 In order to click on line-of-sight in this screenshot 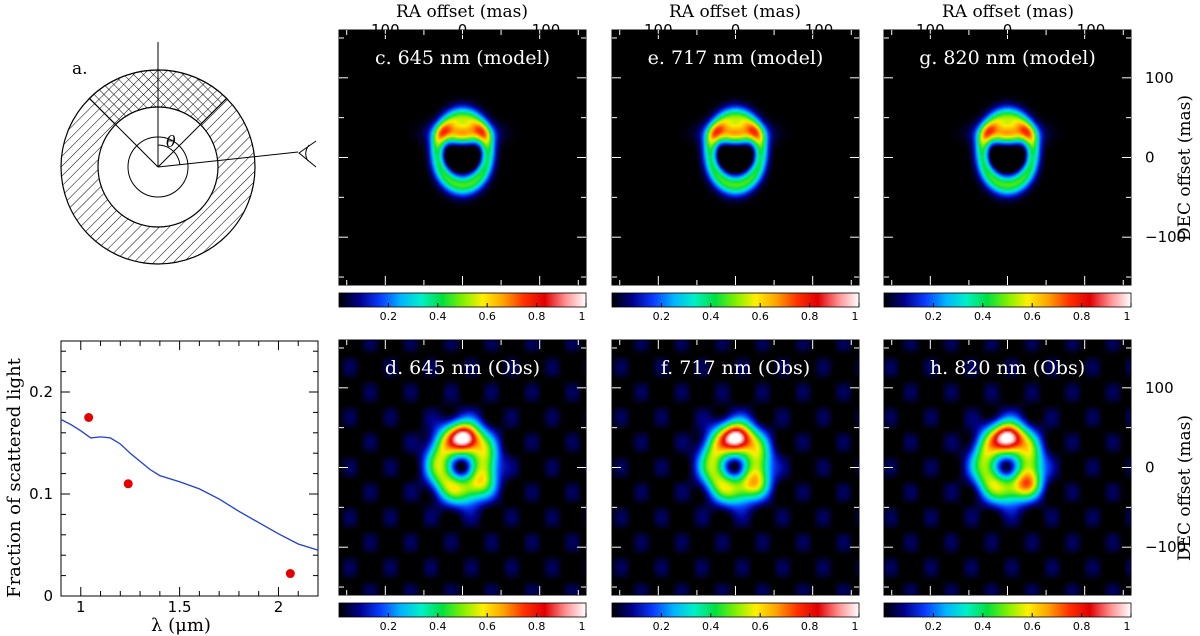, I will do `click(228, 159)`.